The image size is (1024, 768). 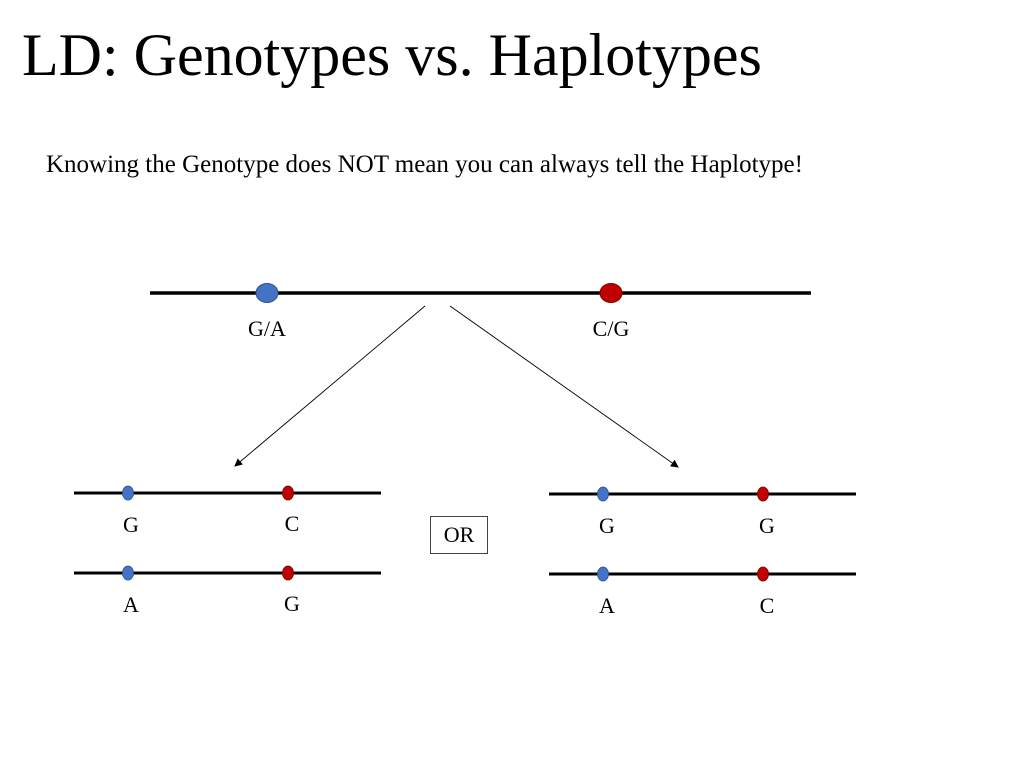 I want to click on genotype-chromosome: G/A C/G, so click(x=480, y=312).